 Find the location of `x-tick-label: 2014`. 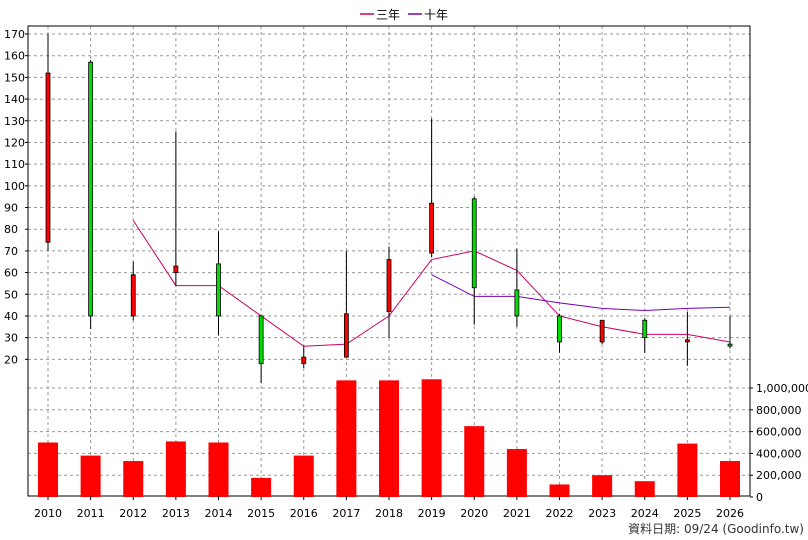

x-tick-label: 2014 is located at coordinates (219, 513).